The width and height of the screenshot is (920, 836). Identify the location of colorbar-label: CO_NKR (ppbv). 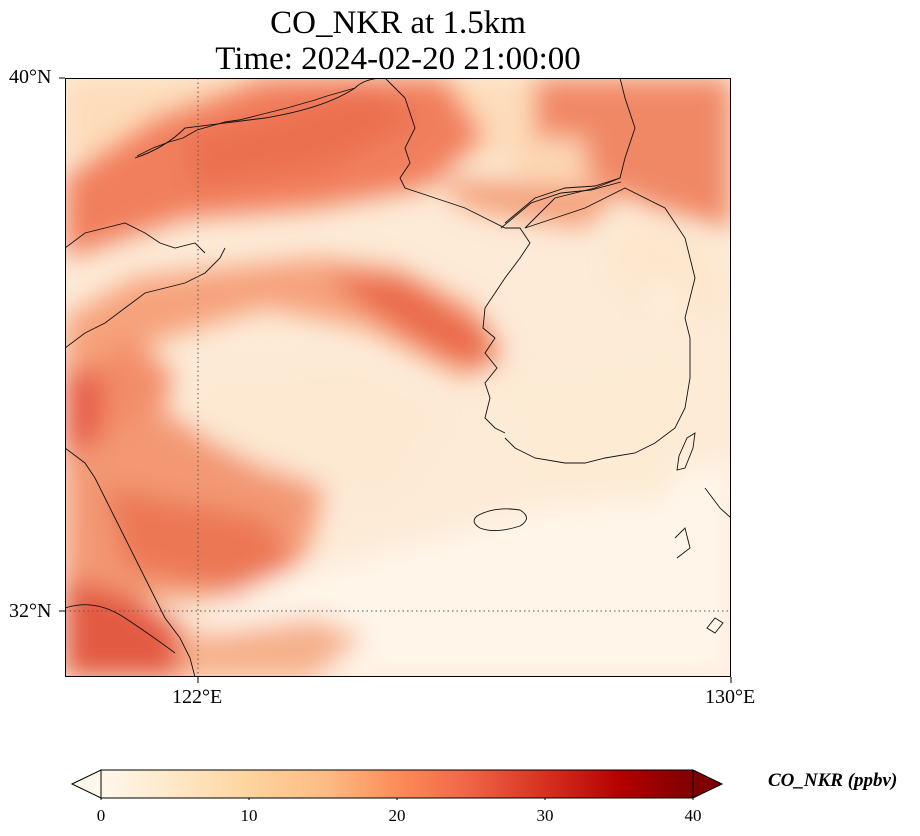
(833, 780).